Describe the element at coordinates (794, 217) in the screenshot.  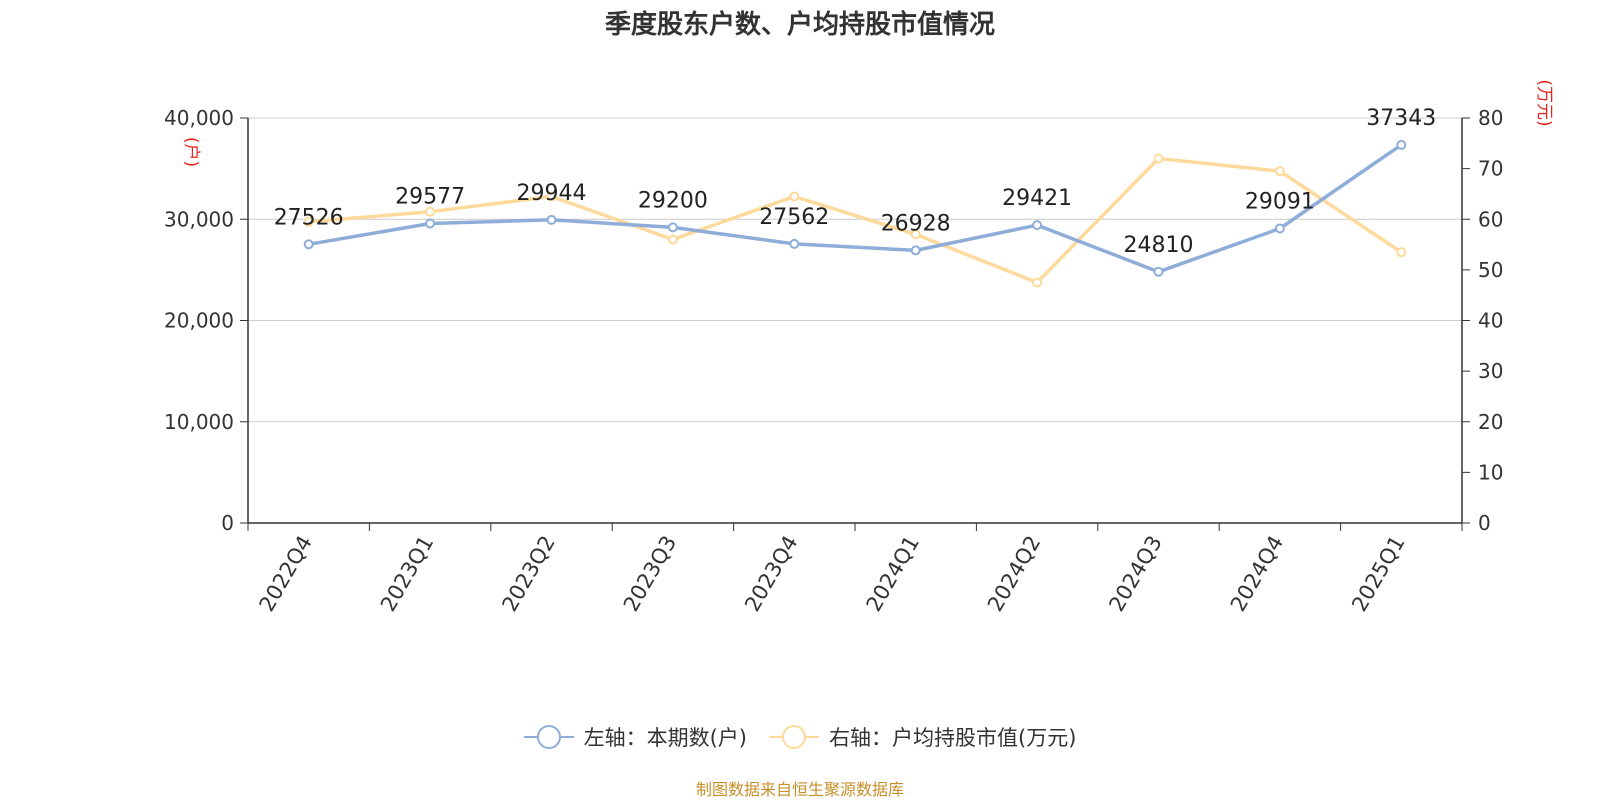
I see `data-label: 27562` at that location.